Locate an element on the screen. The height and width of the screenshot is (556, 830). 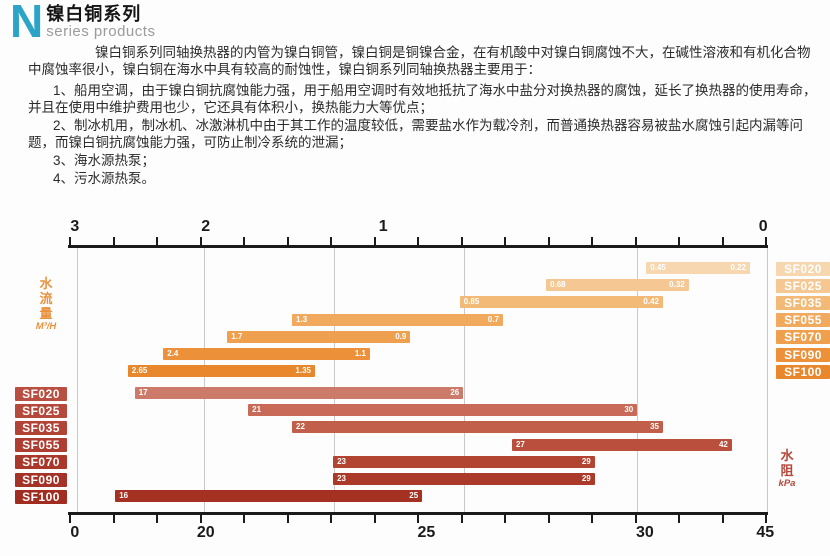
flow-model-tag-SF035: SF035 is located at coordinates (803, 302).